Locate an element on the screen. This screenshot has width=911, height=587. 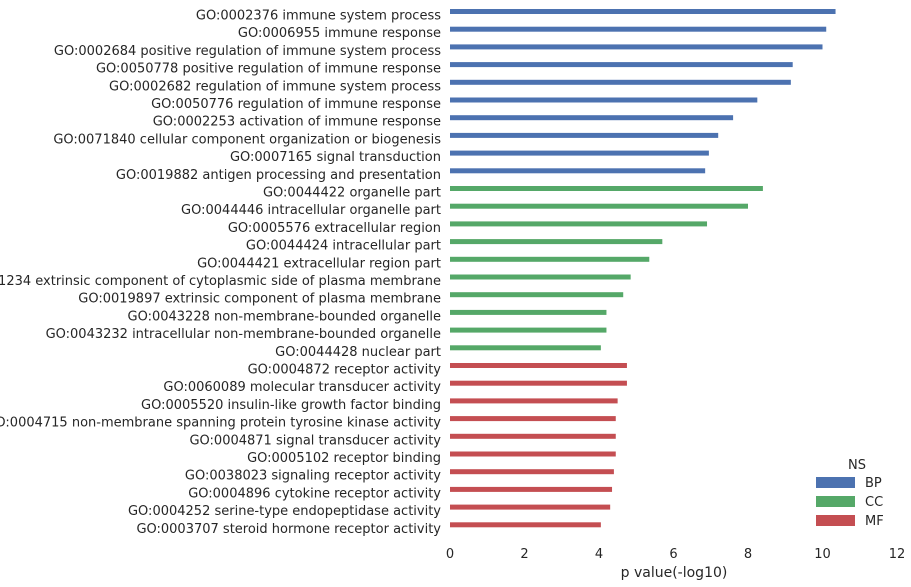
category-label: GO:0004896 cytokine receptor activity is located at coordinates (314, 493).